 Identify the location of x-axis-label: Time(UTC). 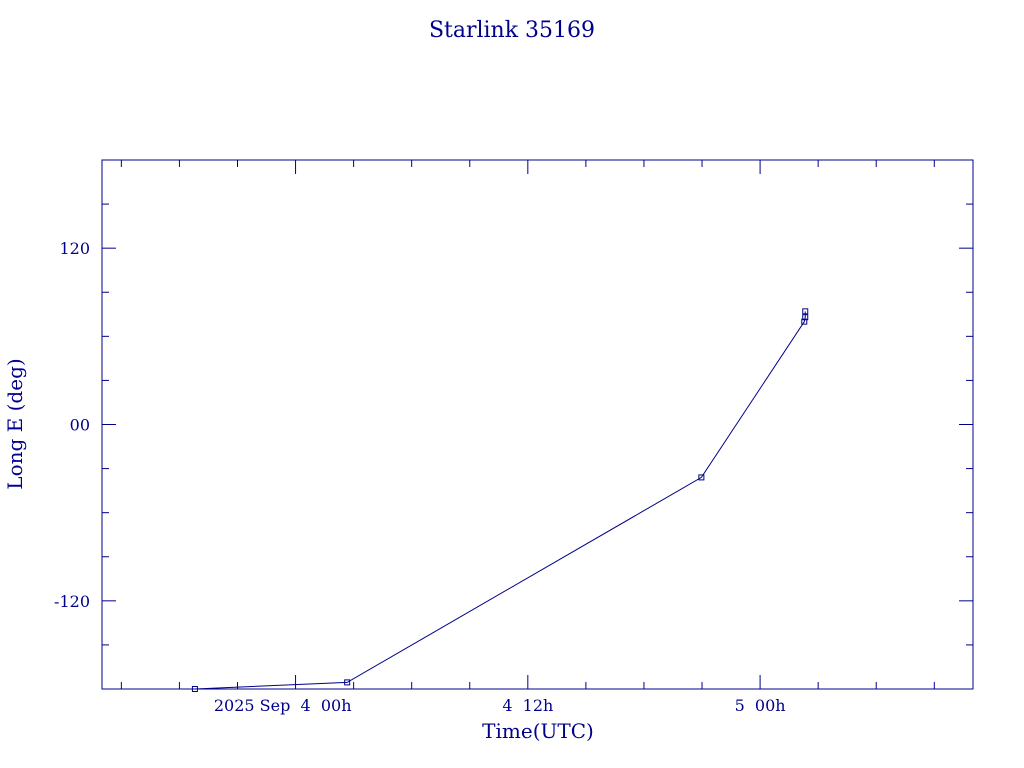
(538, 731).